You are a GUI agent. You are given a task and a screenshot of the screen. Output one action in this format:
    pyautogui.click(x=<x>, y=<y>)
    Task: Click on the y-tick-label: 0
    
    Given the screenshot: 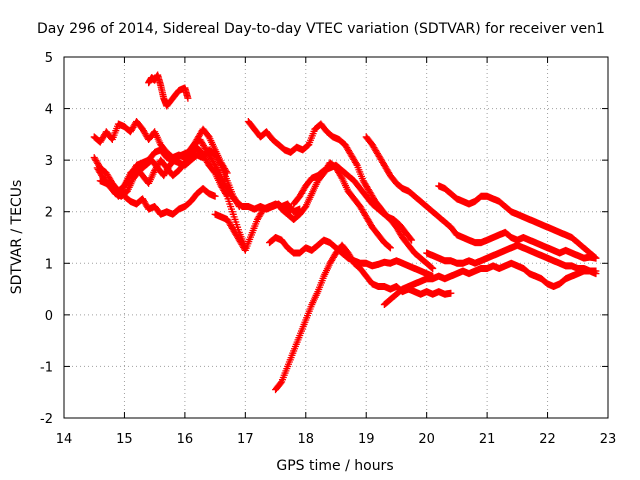 What is the action you would take?
    pyautogui.click(x=49, y=316)
    